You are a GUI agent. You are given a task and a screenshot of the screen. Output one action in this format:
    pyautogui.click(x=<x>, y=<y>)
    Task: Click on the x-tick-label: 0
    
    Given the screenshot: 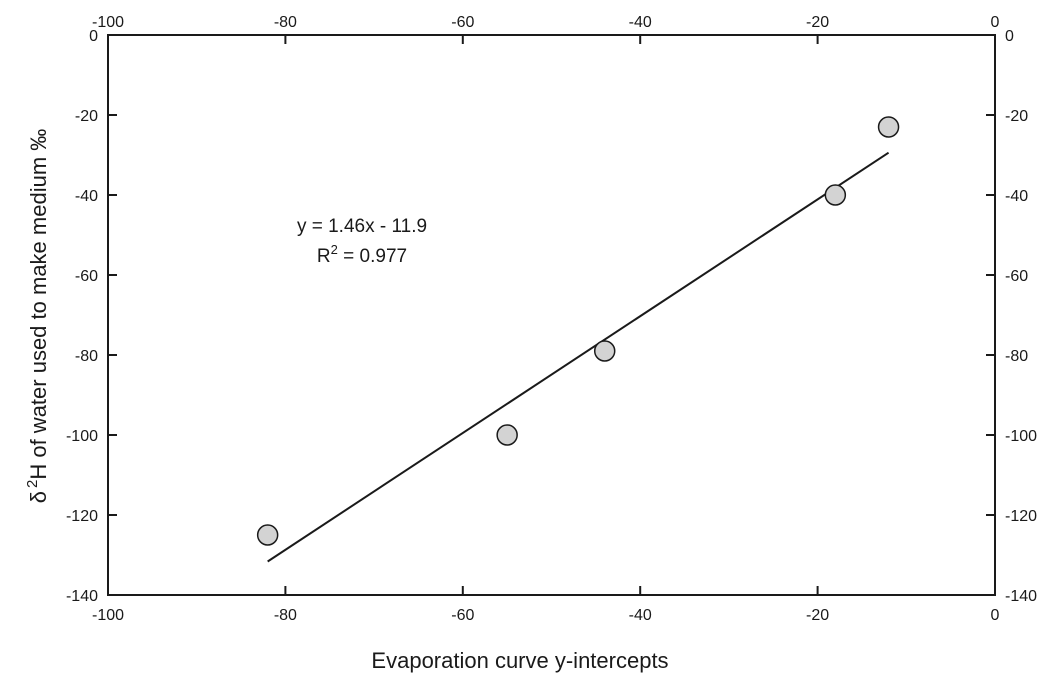 What is the action you would take?
    pyautogui.click(x=995, y=615)
    